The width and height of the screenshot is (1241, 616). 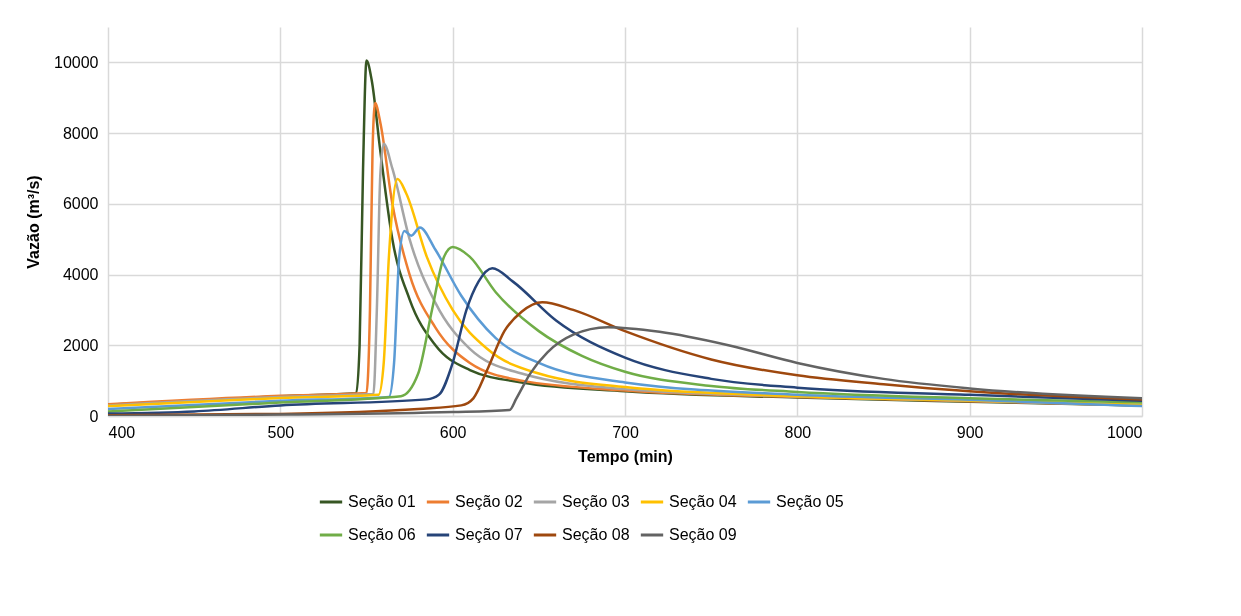 What do you see at coordinates (810, 501) in the screenshot?
I see `legend-label: Seção 05` at bounding box center [810, 501].